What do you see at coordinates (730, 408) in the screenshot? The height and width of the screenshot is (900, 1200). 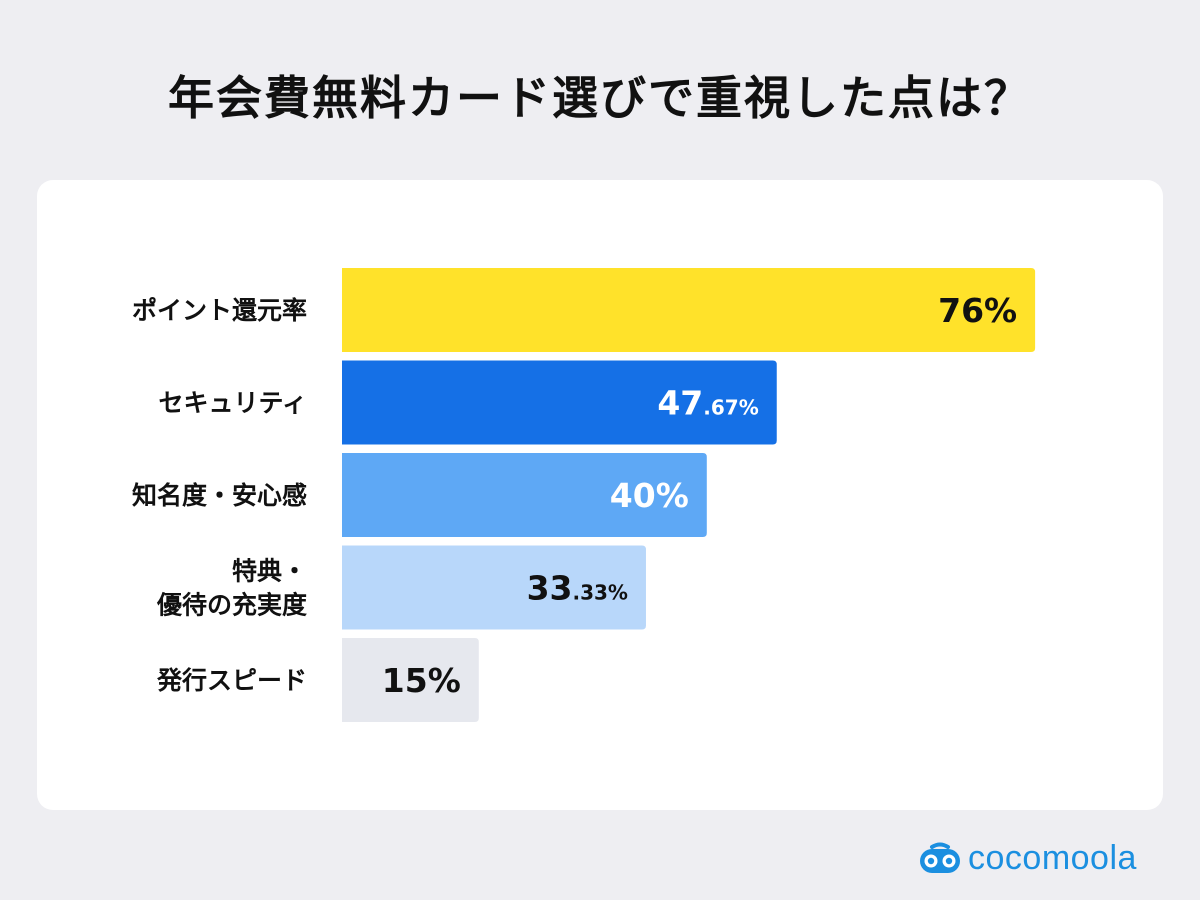 I see `data-label-decimal: .67%` at bounding box center [730, 408].